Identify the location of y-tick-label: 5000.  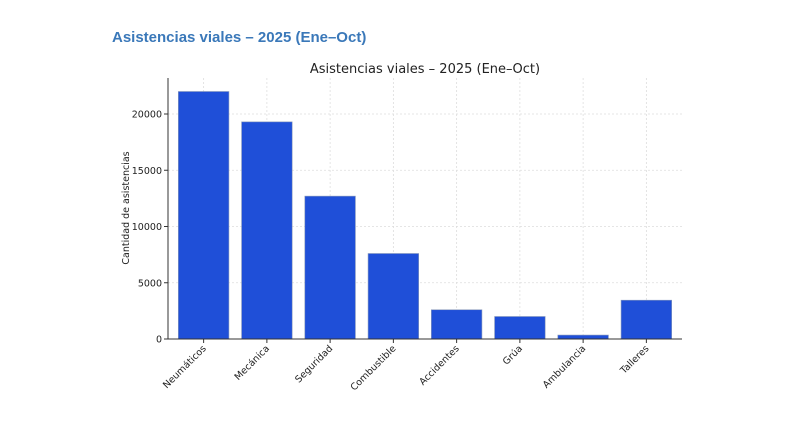
(150, 283).